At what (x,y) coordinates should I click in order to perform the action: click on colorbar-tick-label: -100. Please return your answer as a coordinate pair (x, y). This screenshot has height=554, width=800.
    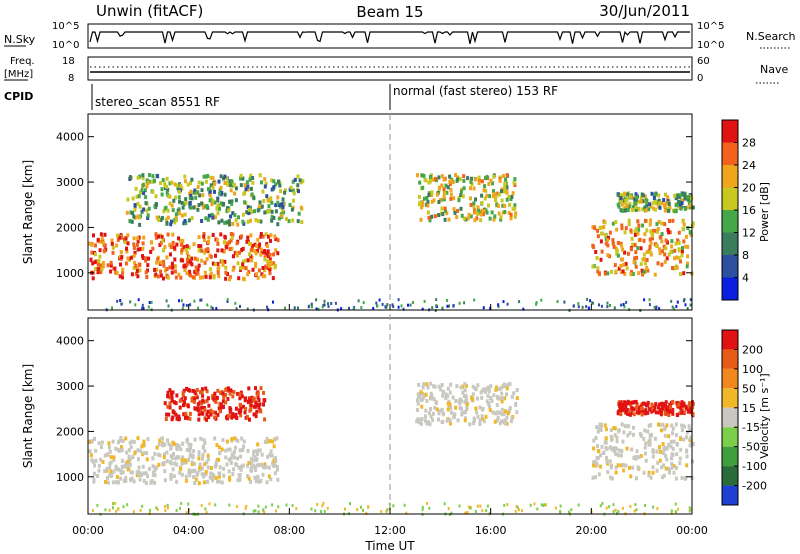
    Looking at the image, I should click on (754, 466).